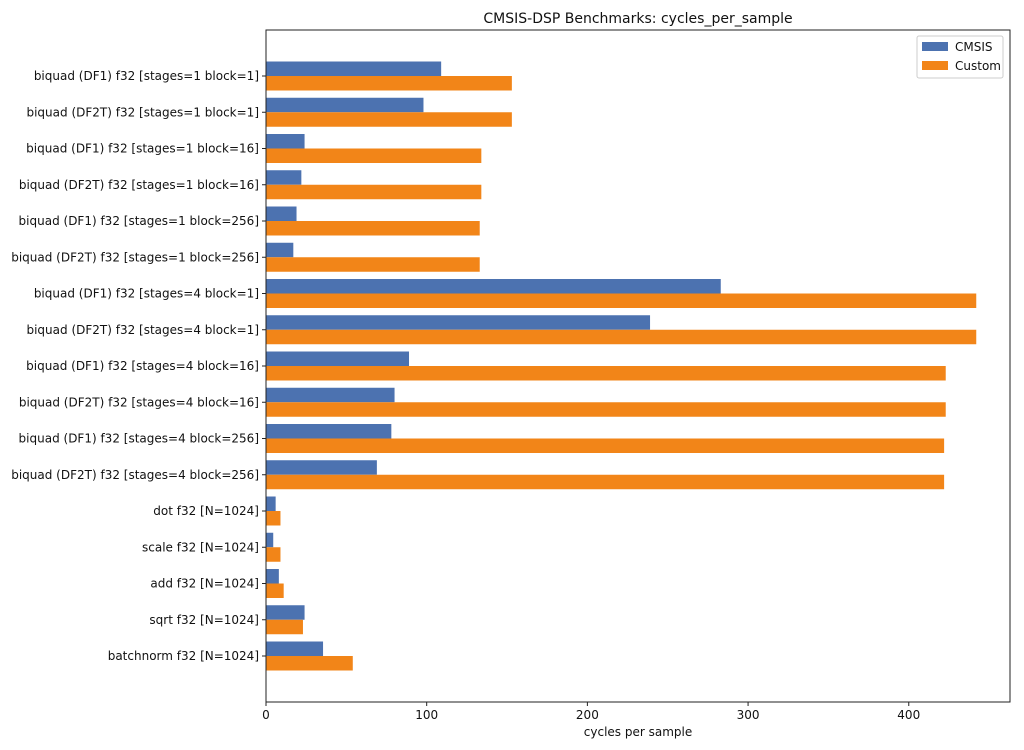 The image size is (1024, 750). What do you see at coordinates (935, 46) in the screenshot?
I see `legend-swatch-cmsis` at bounding box center [935, 46].